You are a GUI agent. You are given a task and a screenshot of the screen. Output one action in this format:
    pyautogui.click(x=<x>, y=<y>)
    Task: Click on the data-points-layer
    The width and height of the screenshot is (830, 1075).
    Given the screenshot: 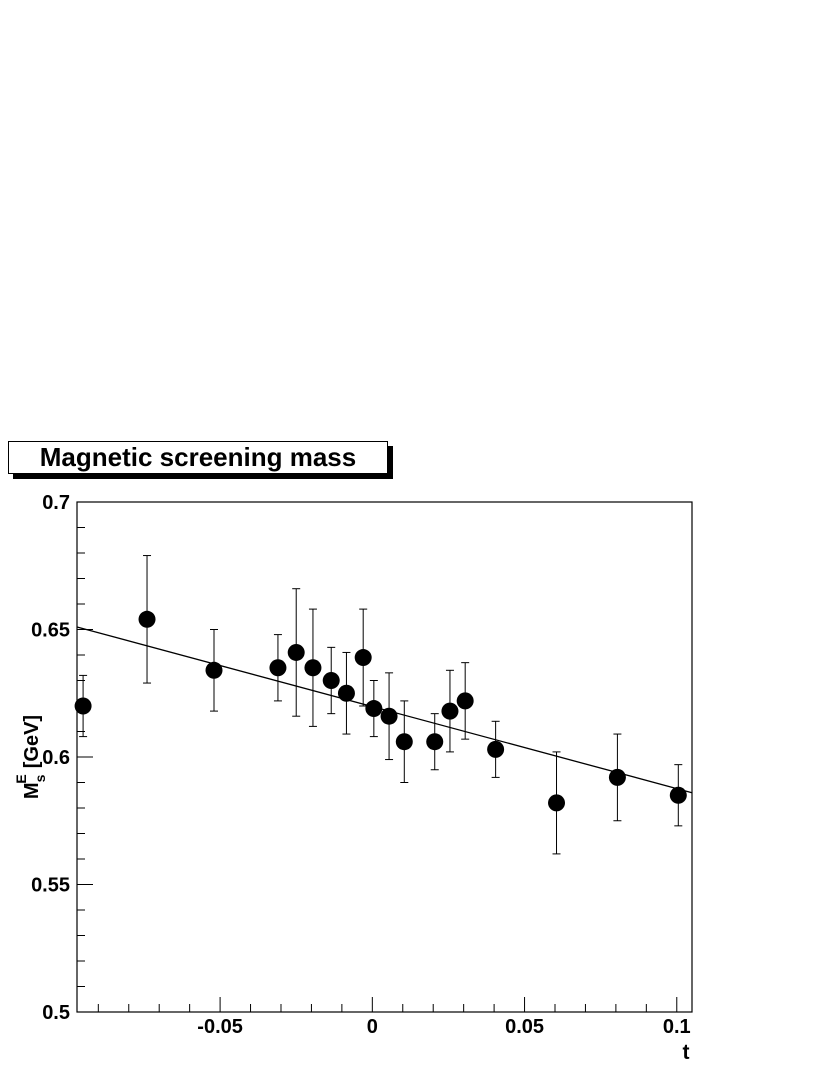 What is the action you would take?
    pyautogui.click(x=380, y=711)
    